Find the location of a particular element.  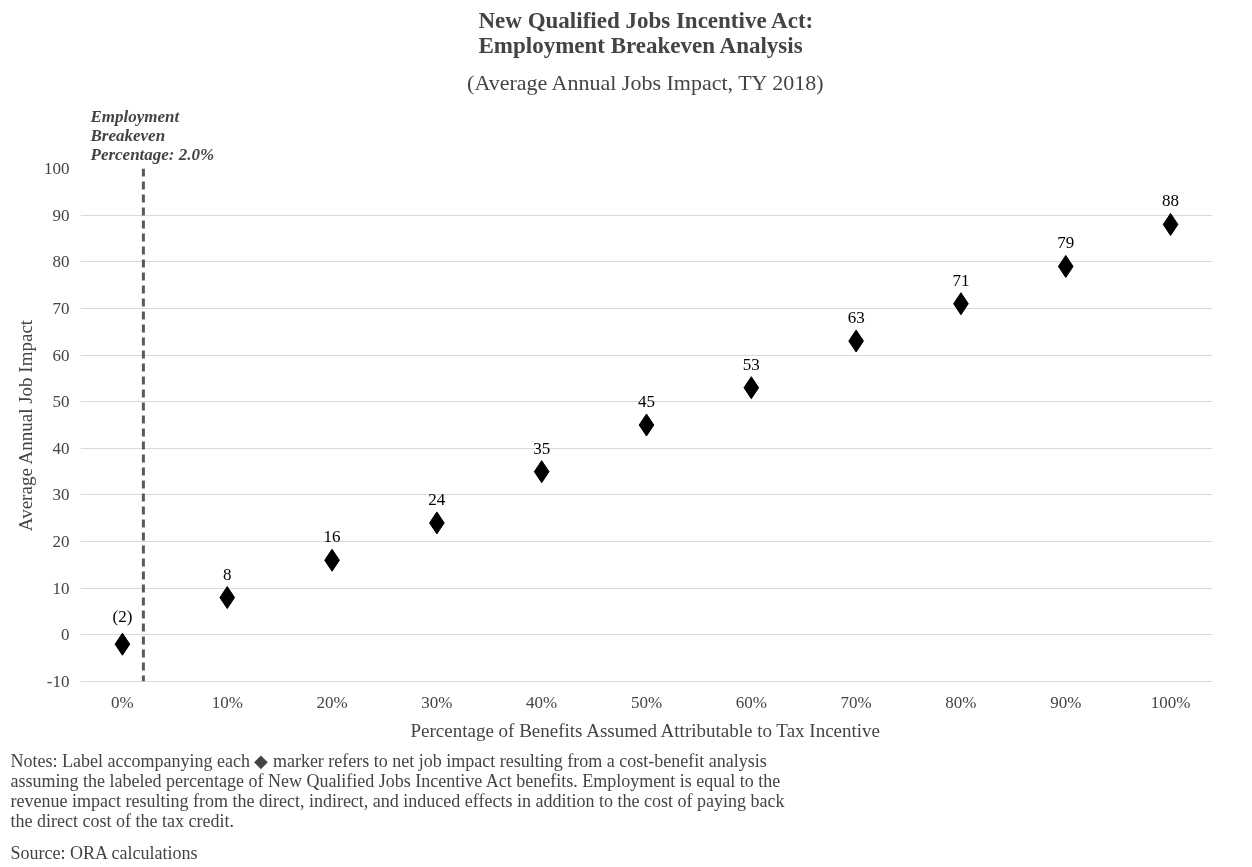

y-tick-label: 0 is located at coordinates (65, 635).